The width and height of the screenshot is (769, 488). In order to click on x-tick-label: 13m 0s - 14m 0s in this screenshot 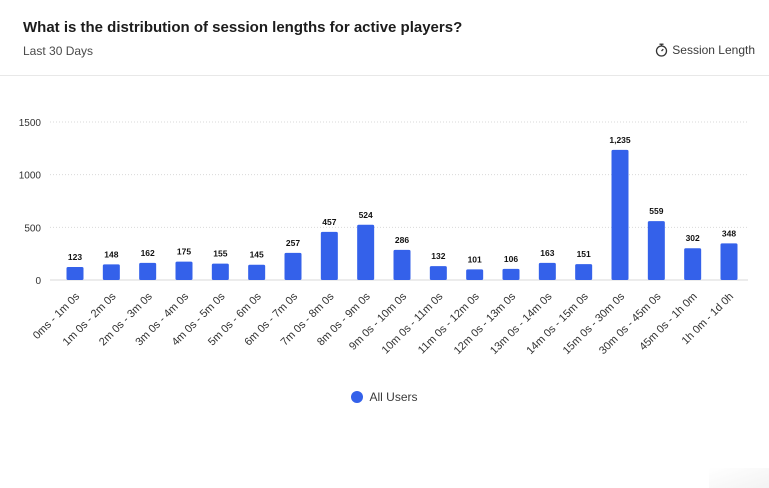, I will do `click(521, 323)`.